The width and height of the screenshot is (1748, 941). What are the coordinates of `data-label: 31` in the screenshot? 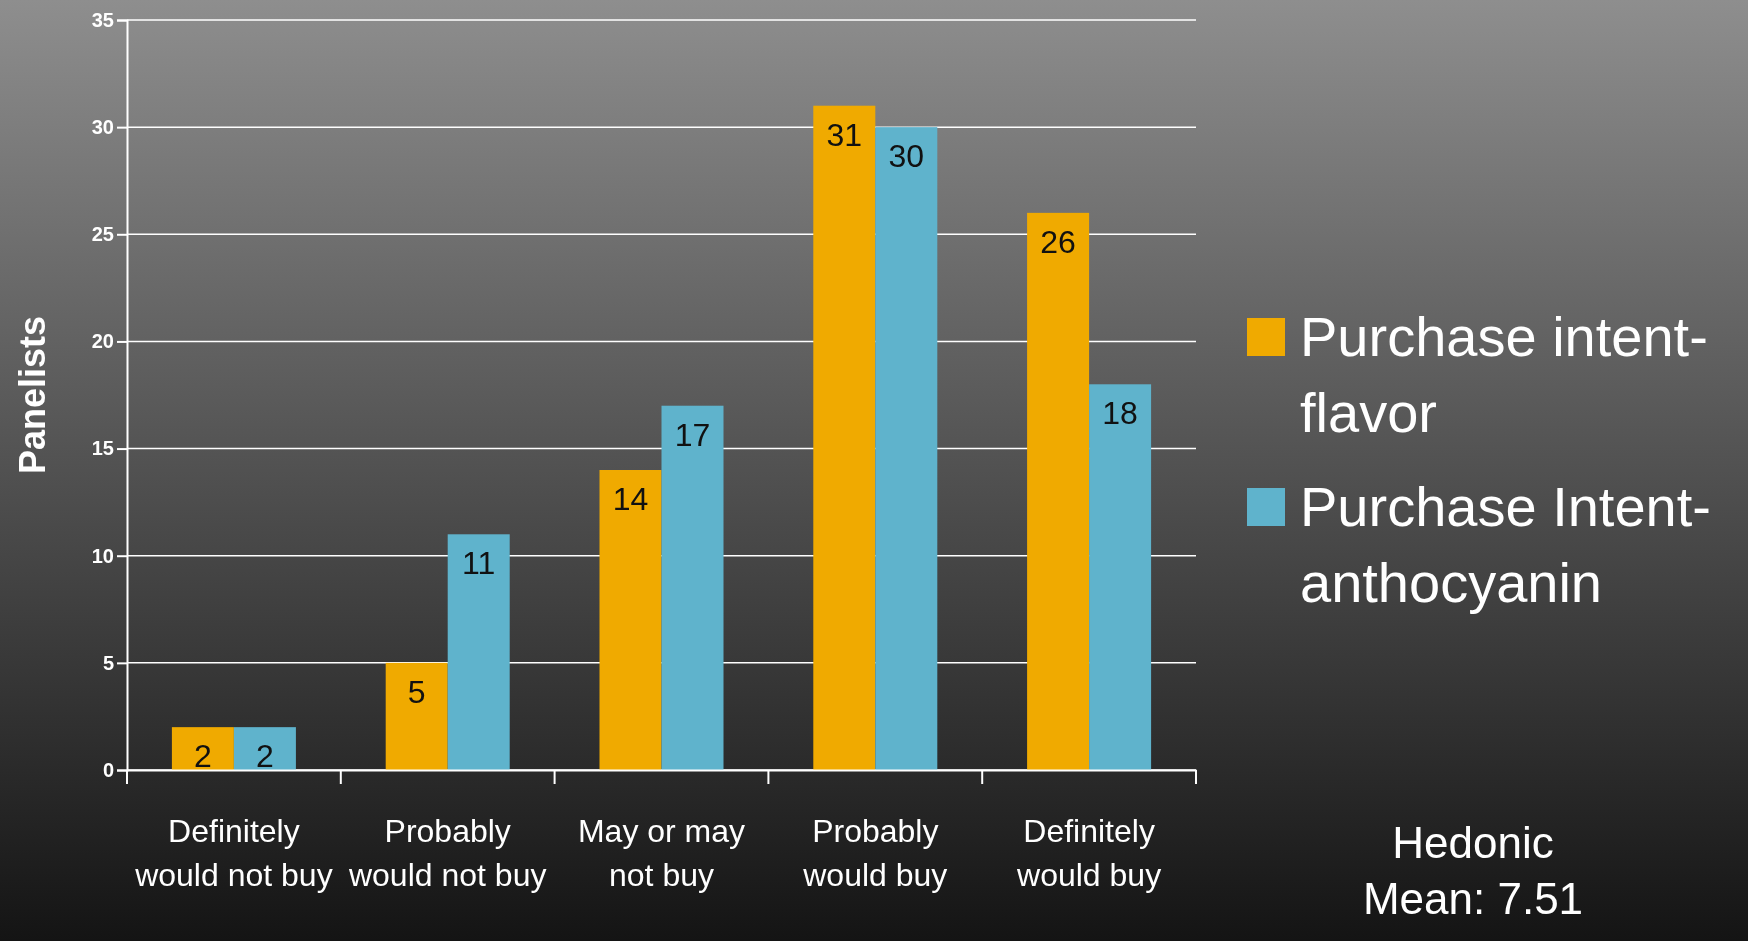 It's located at (844, 134).